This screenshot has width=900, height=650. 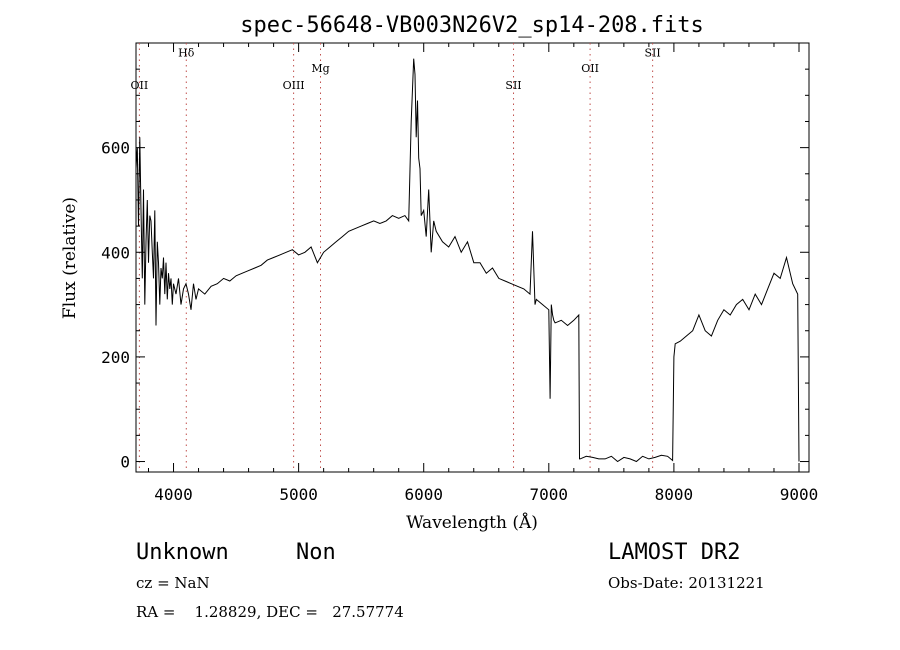 What do you see at coordinates (799, 494) in the screenshot?
I see `x-tick-label: 9000` at bounding box center [799, 494].